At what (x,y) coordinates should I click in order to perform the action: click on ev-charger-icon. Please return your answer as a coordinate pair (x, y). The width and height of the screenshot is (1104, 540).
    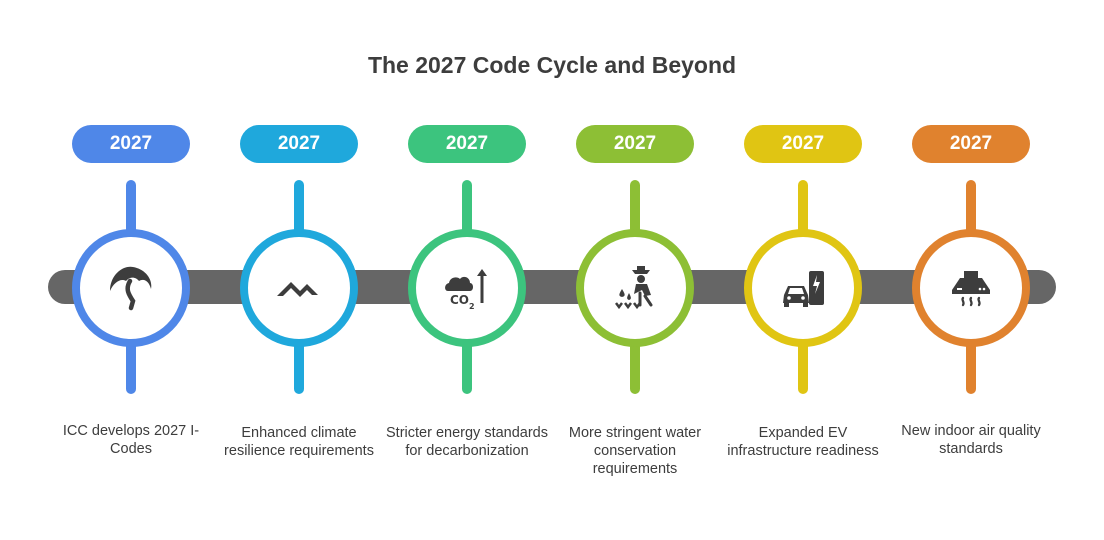
    Looking at the image, I should click on (803, 289).